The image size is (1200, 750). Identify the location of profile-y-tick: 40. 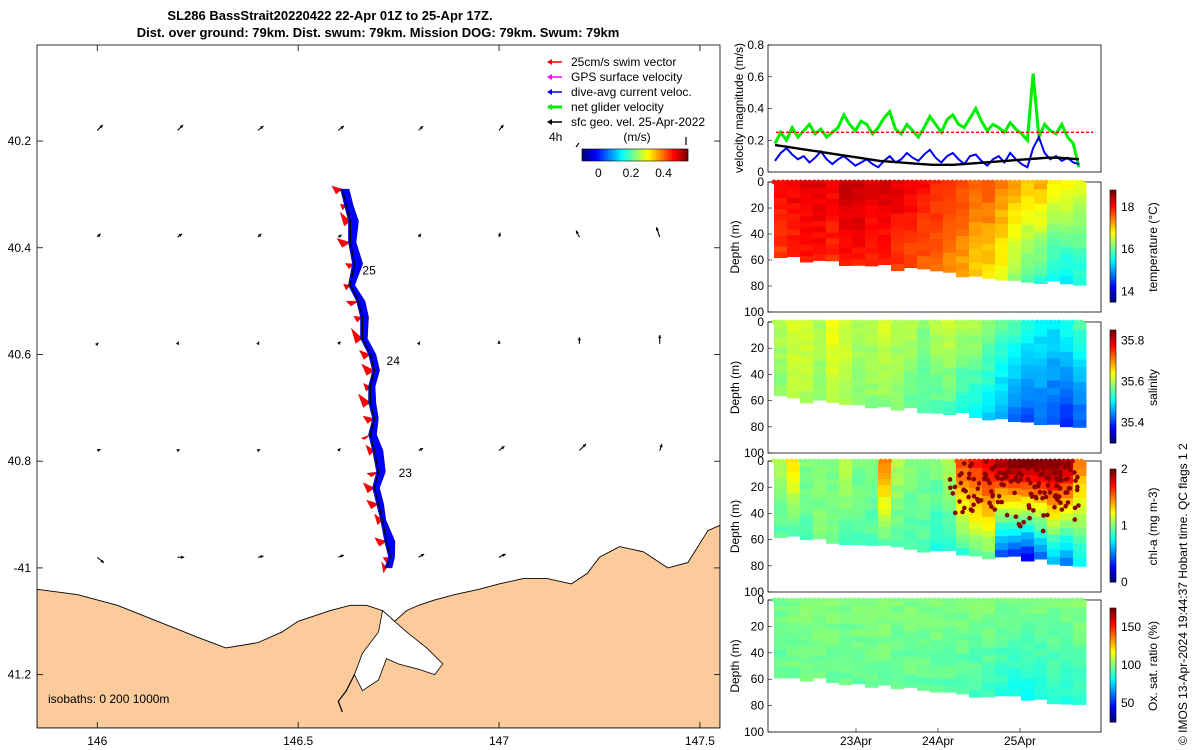
(758, 374).